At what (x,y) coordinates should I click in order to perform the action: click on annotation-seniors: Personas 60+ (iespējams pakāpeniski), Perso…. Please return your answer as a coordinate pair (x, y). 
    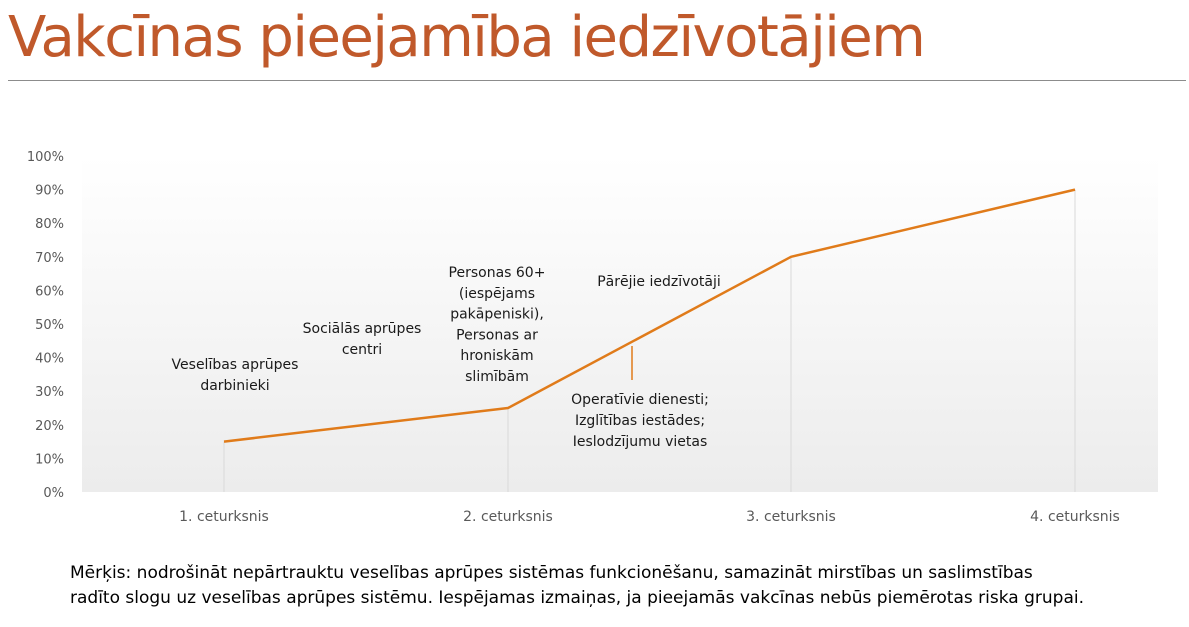
    Looking at the image, I should click on (497, 325).